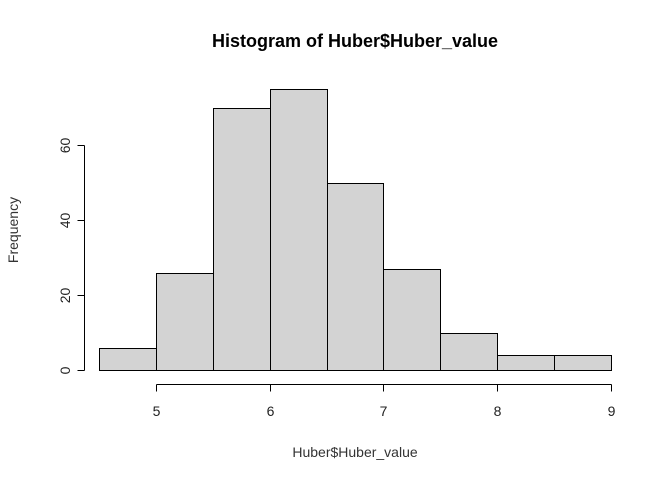  What do you see at coordinates (65, 296) in the screenshot?
I see `y-tick-label: 20` at bounding box center [65, 296].